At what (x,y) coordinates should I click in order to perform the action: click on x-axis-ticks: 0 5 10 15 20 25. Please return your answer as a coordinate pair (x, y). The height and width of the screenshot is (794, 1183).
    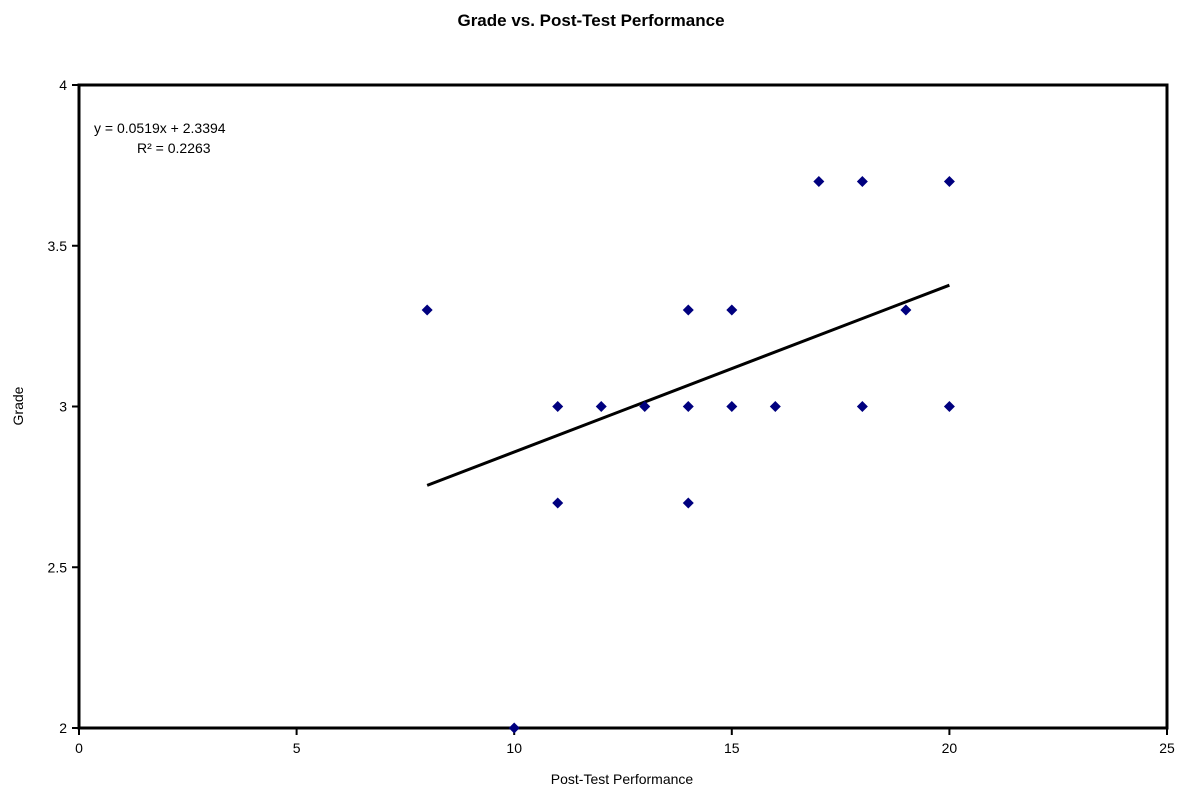
    Looking at the image, I should click on (625, 742).